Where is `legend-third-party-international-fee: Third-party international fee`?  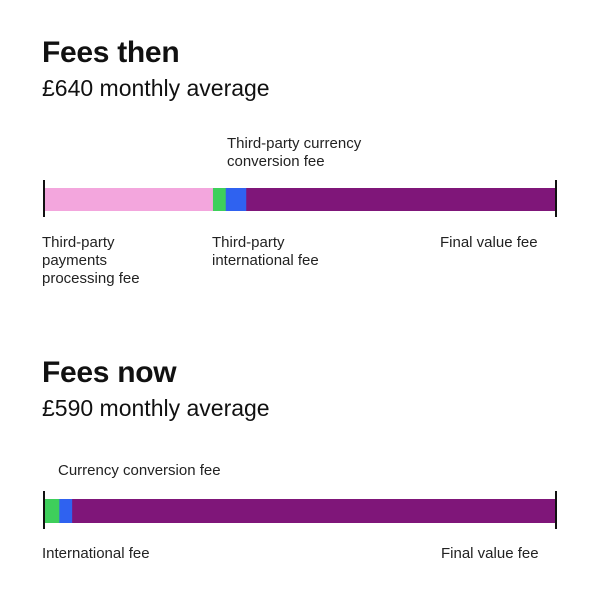
legend-third-party-international-fee: Third-party international fee is located at coordinates (265, 251).